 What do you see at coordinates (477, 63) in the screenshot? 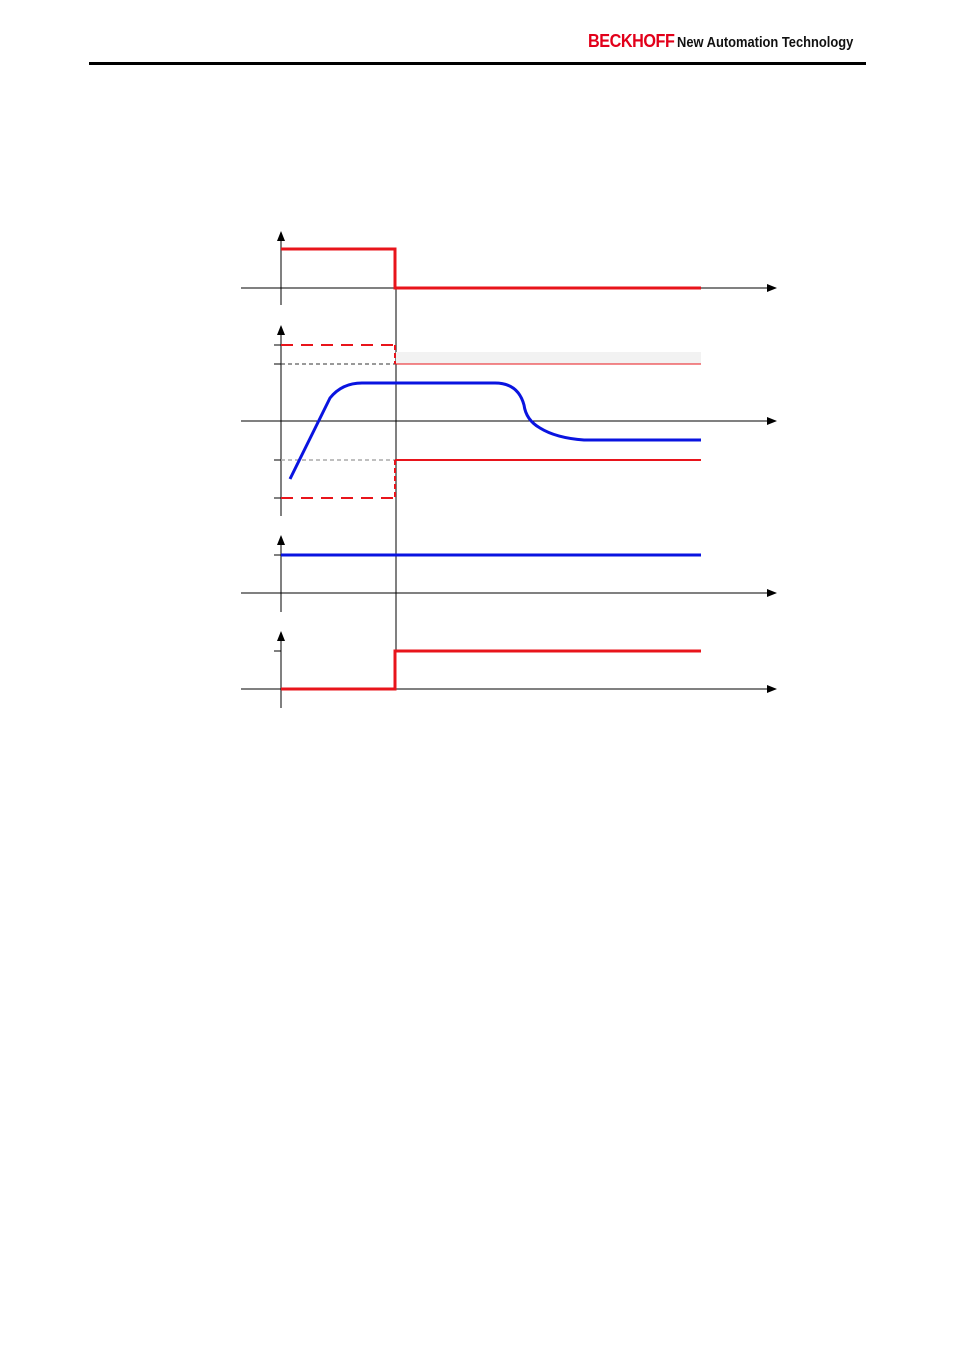
I see `header-rule` at bounding box center [477, 63].